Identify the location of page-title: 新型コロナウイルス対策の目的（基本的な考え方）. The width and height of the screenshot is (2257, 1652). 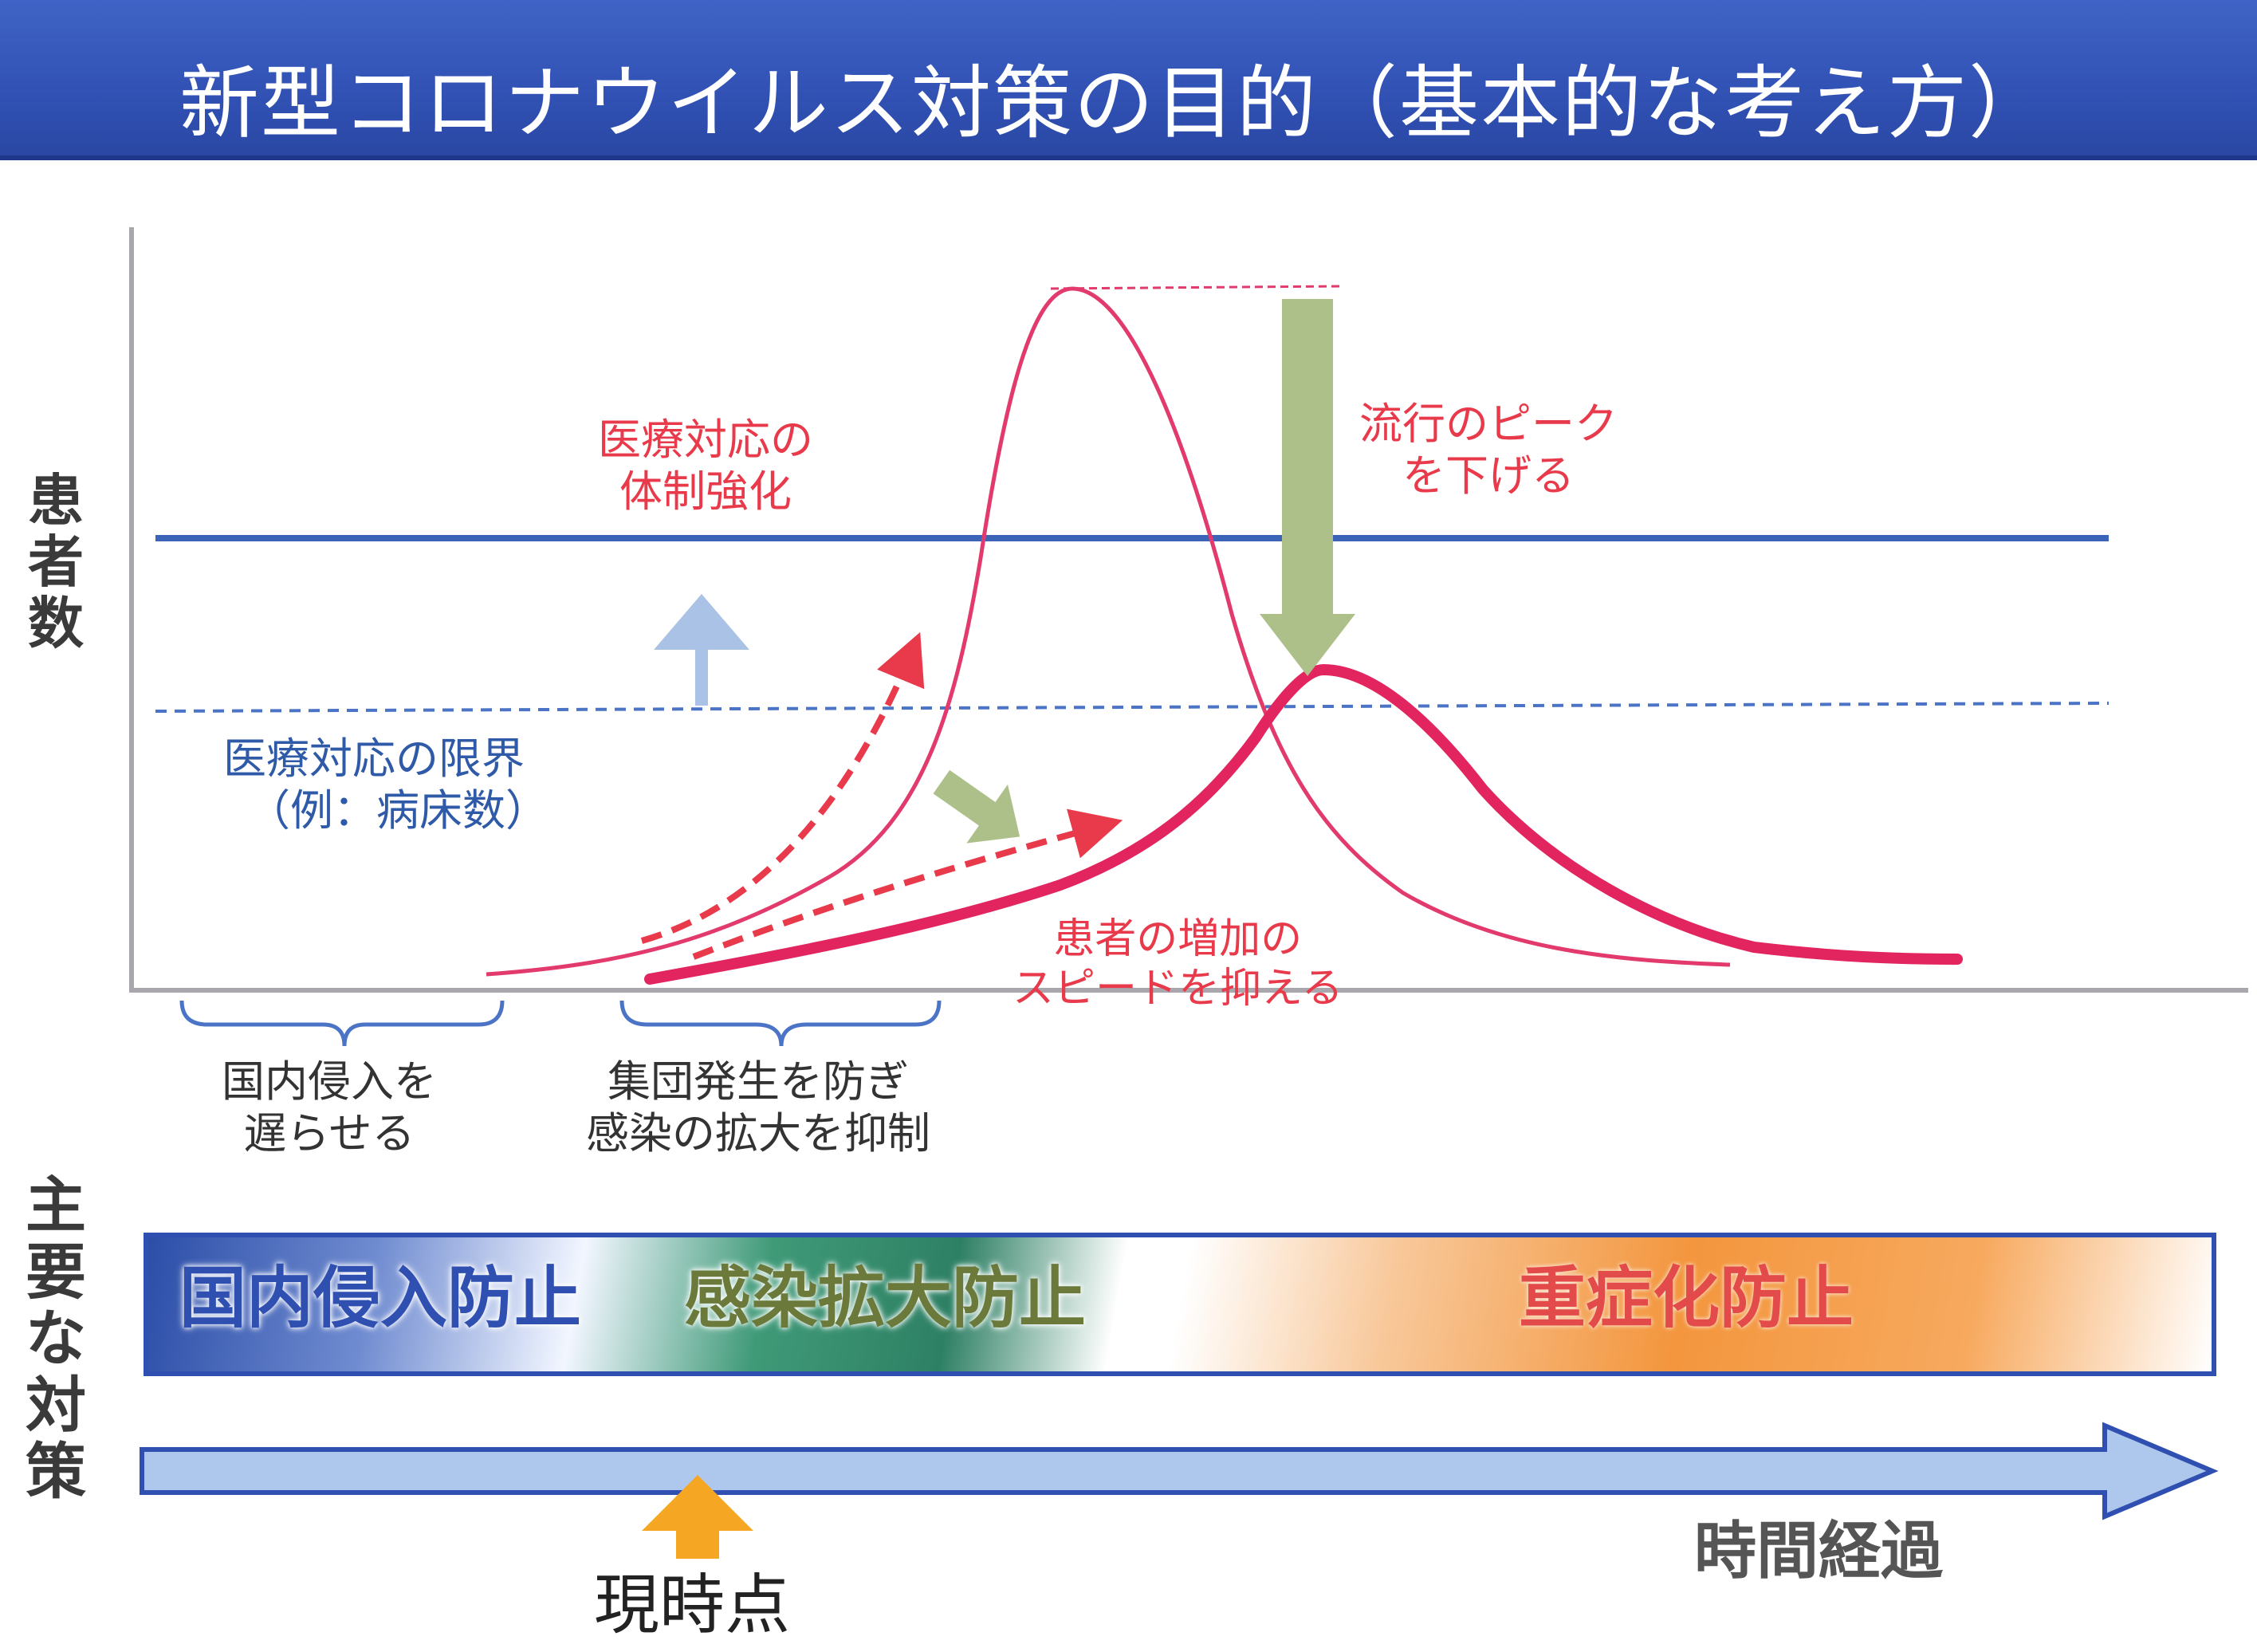
(1114, 103).